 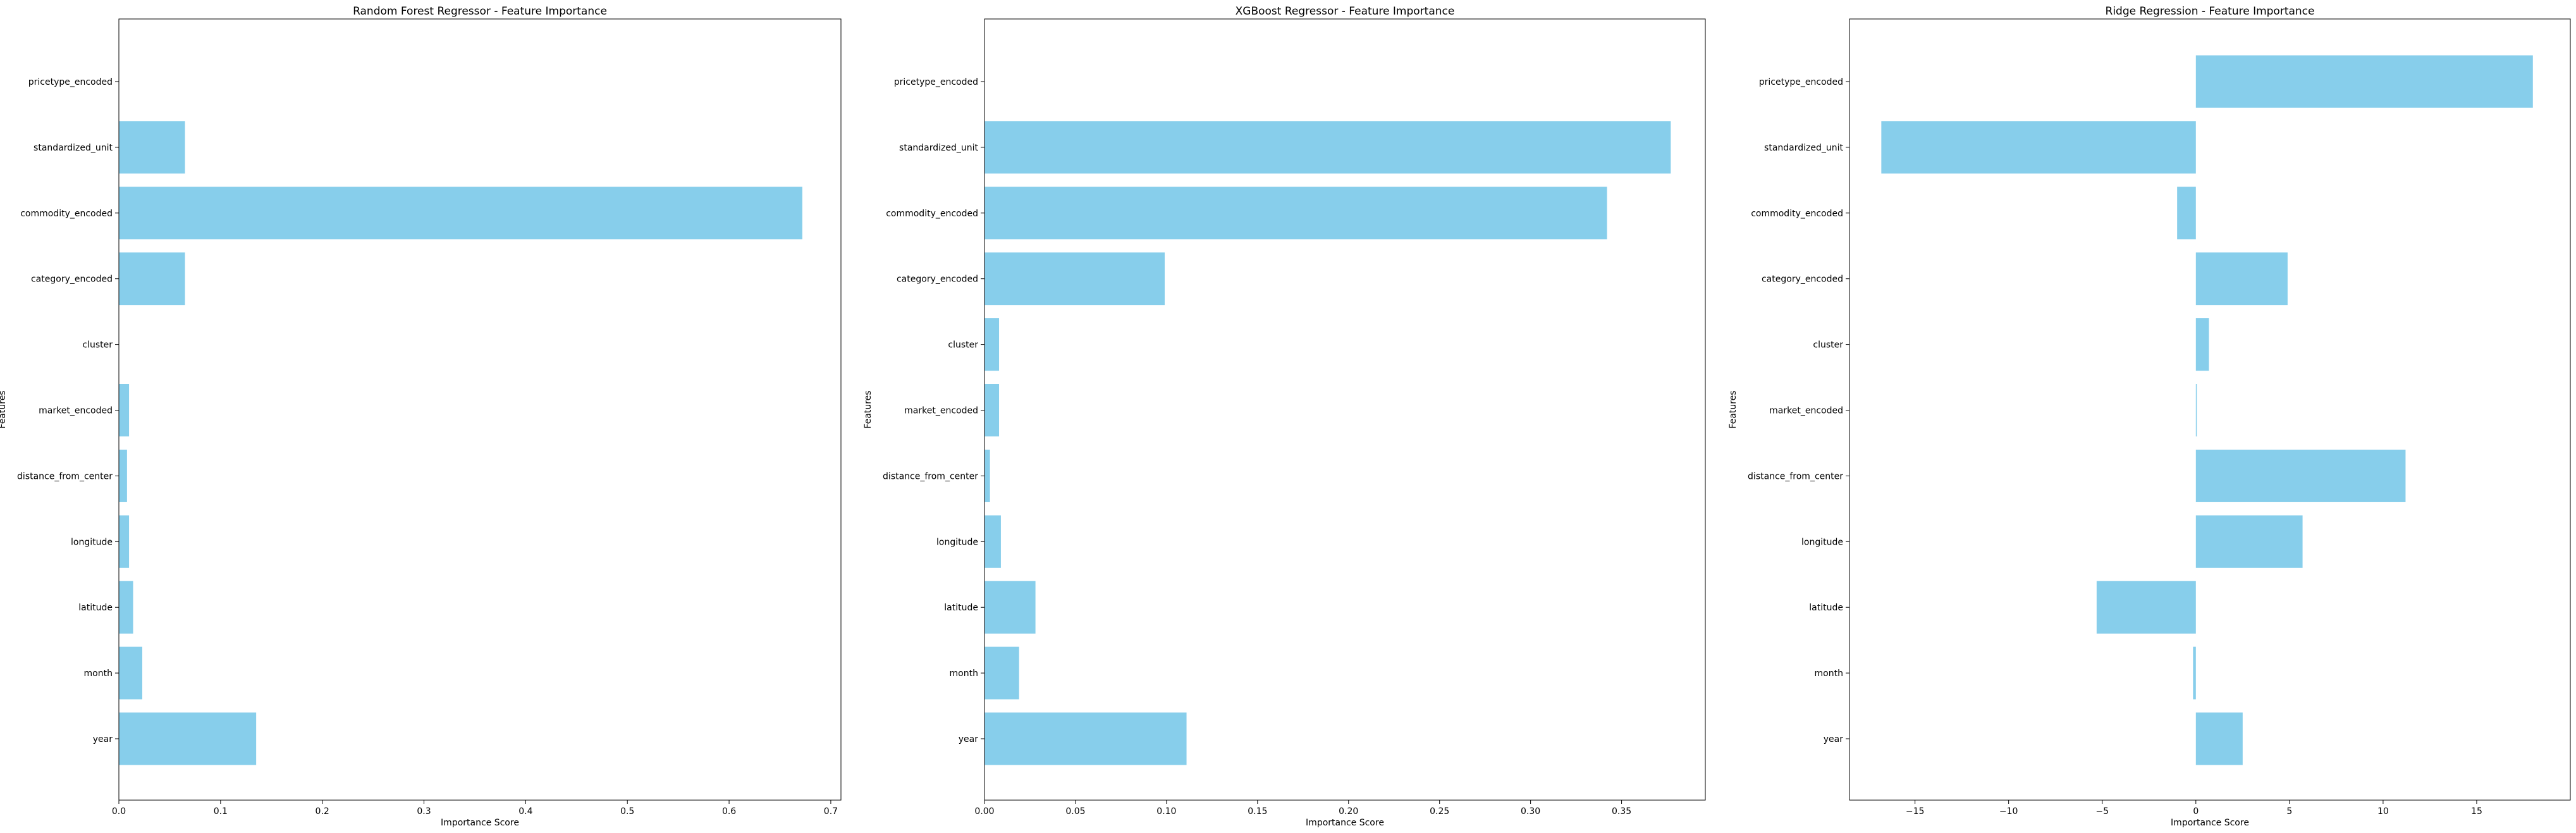 What do you see at coordinates (2289, 811) in the screenshot?
I see `x-tick-label: 5` at bounding box center [2289, 811].